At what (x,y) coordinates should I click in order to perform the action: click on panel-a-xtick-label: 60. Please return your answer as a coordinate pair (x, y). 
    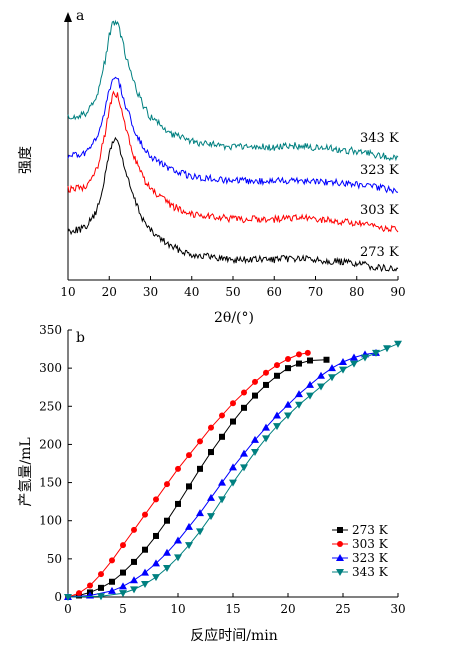
    Looking at the image, I should click on (274, 292).